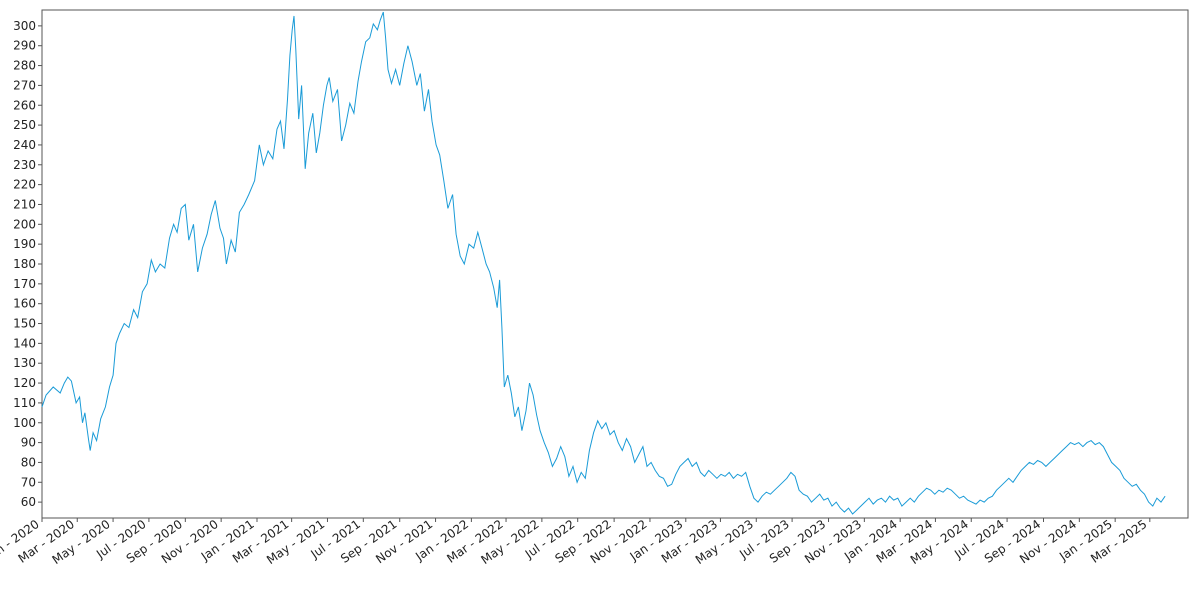  I want to click on y-tick-label: 100, so click(24, 423).